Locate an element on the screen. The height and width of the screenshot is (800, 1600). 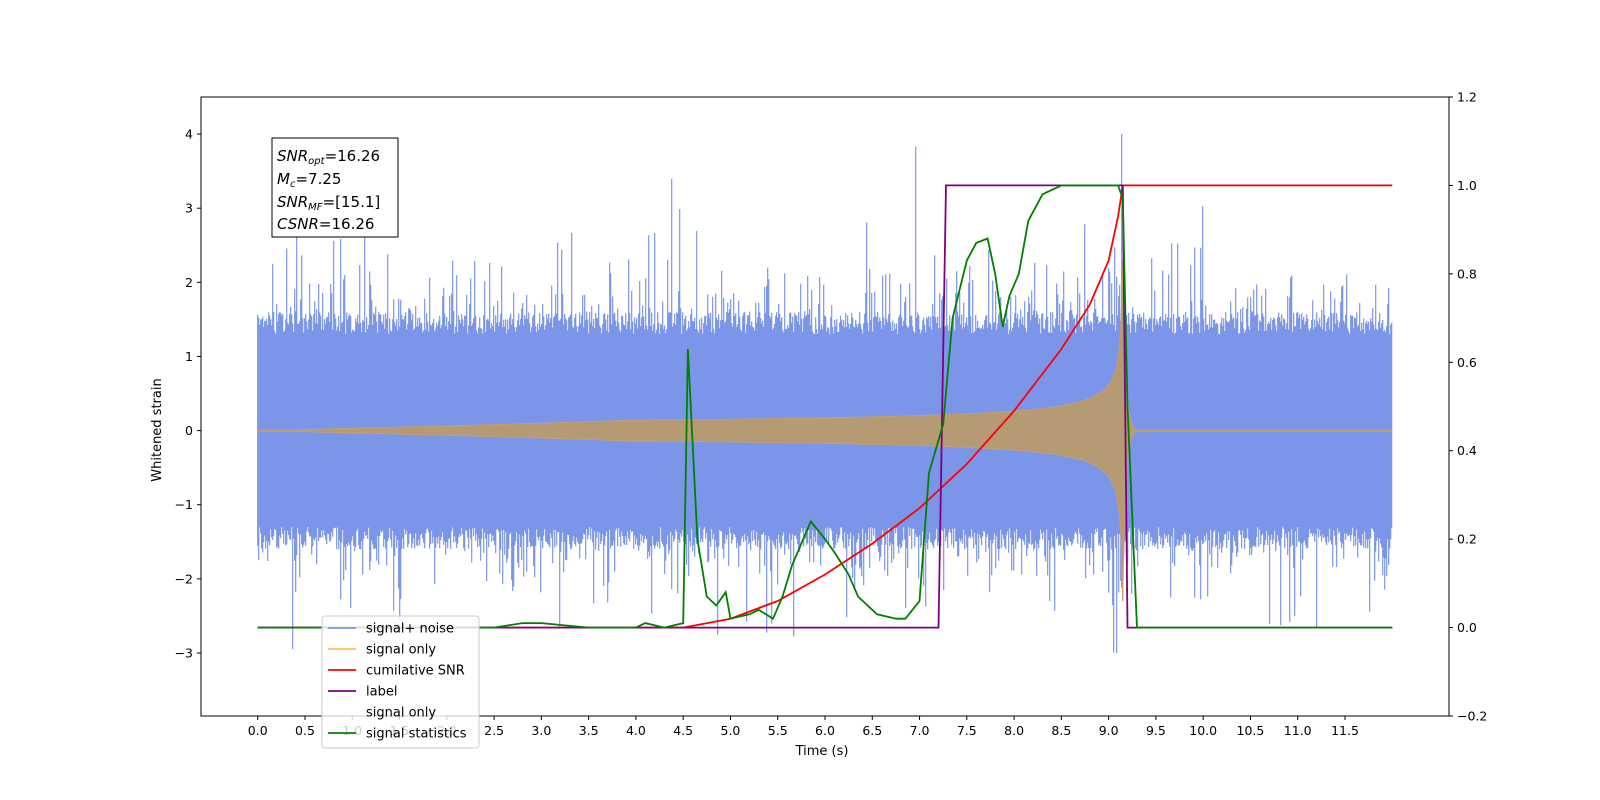
x-tick-label: 10.5 is located at coordinates (1251, 730).